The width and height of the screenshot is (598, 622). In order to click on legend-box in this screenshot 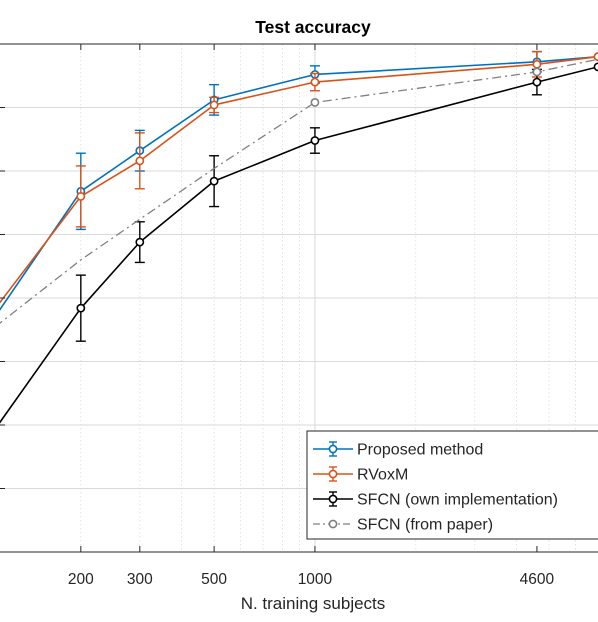, I will do `click(452, 485)`.